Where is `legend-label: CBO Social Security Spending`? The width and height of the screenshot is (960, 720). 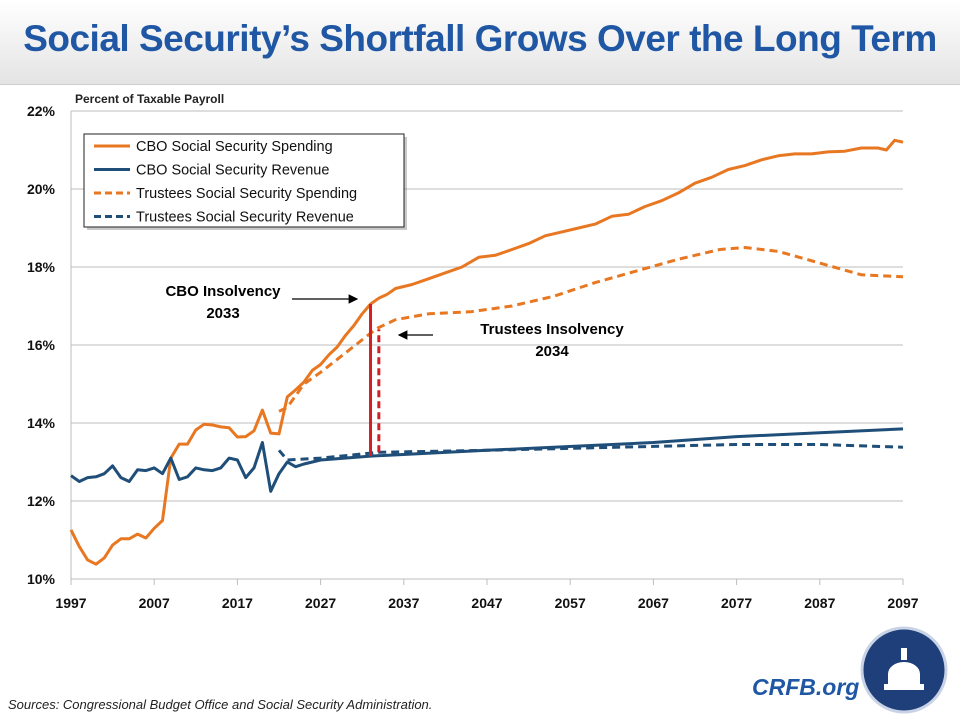
legend-label: CBO Social Security Spending is located at coordinates (234, 147).